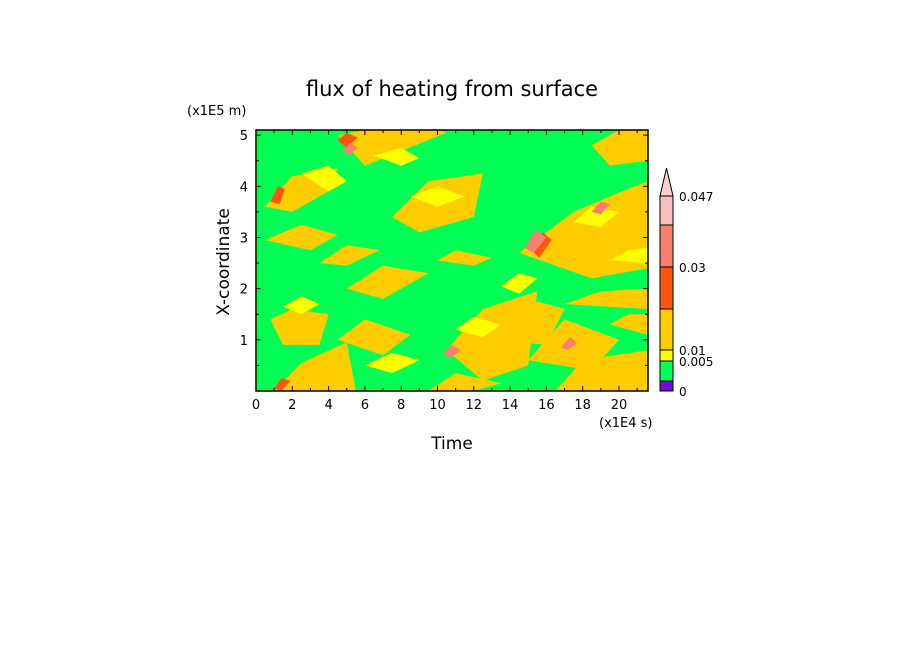 The height and width of the screenshot is (654, 904). What do you see at coordinates (696, 197) in the screenshot?
I see `colorbar-label: 0.047` at bounding box center [696, 197].